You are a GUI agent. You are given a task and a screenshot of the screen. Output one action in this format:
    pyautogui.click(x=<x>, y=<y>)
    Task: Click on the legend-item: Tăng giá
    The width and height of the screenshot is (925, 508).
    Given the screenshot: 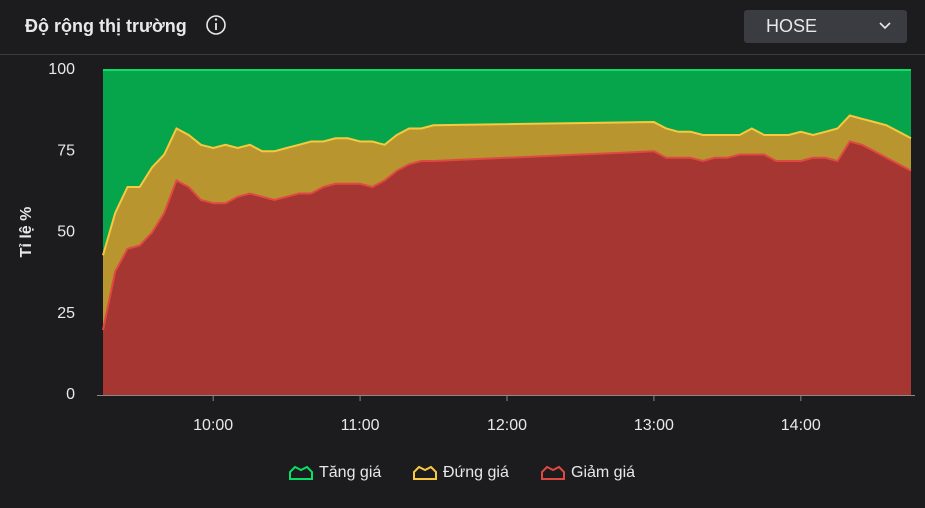 What is the action you would take?
    pyautogui.click(x=335, y=472)
    